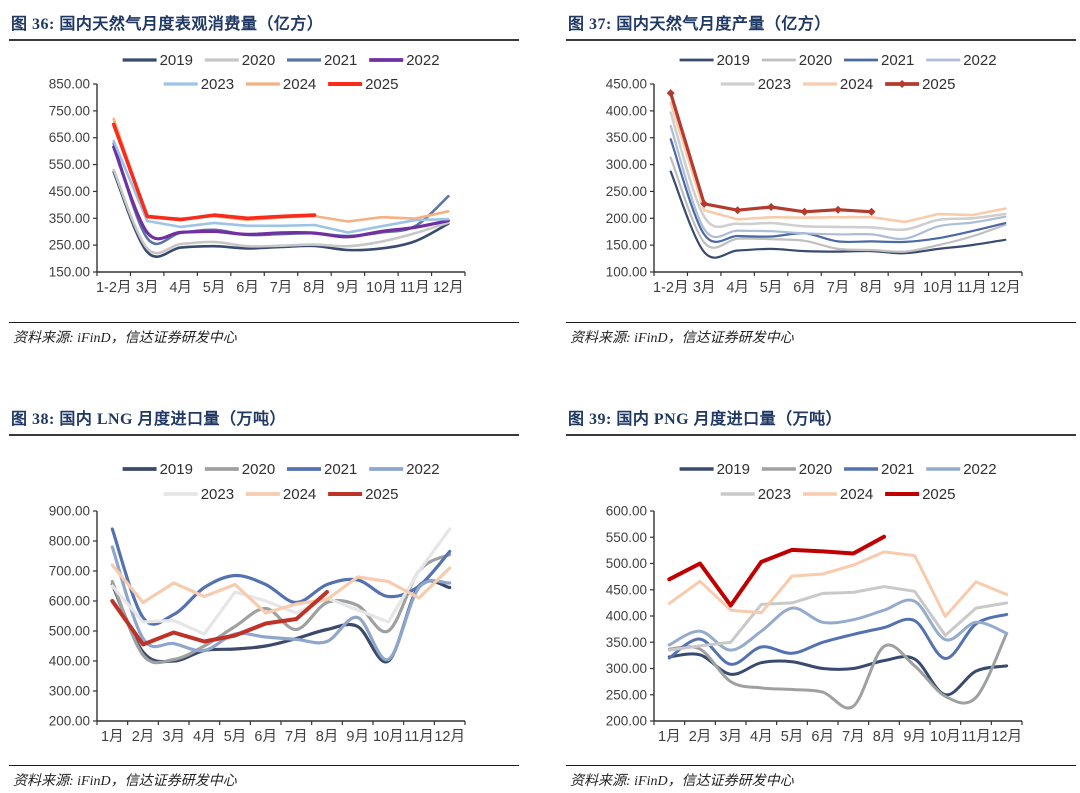  I want to click on x-axis-label: 6月, so click(265, 737).